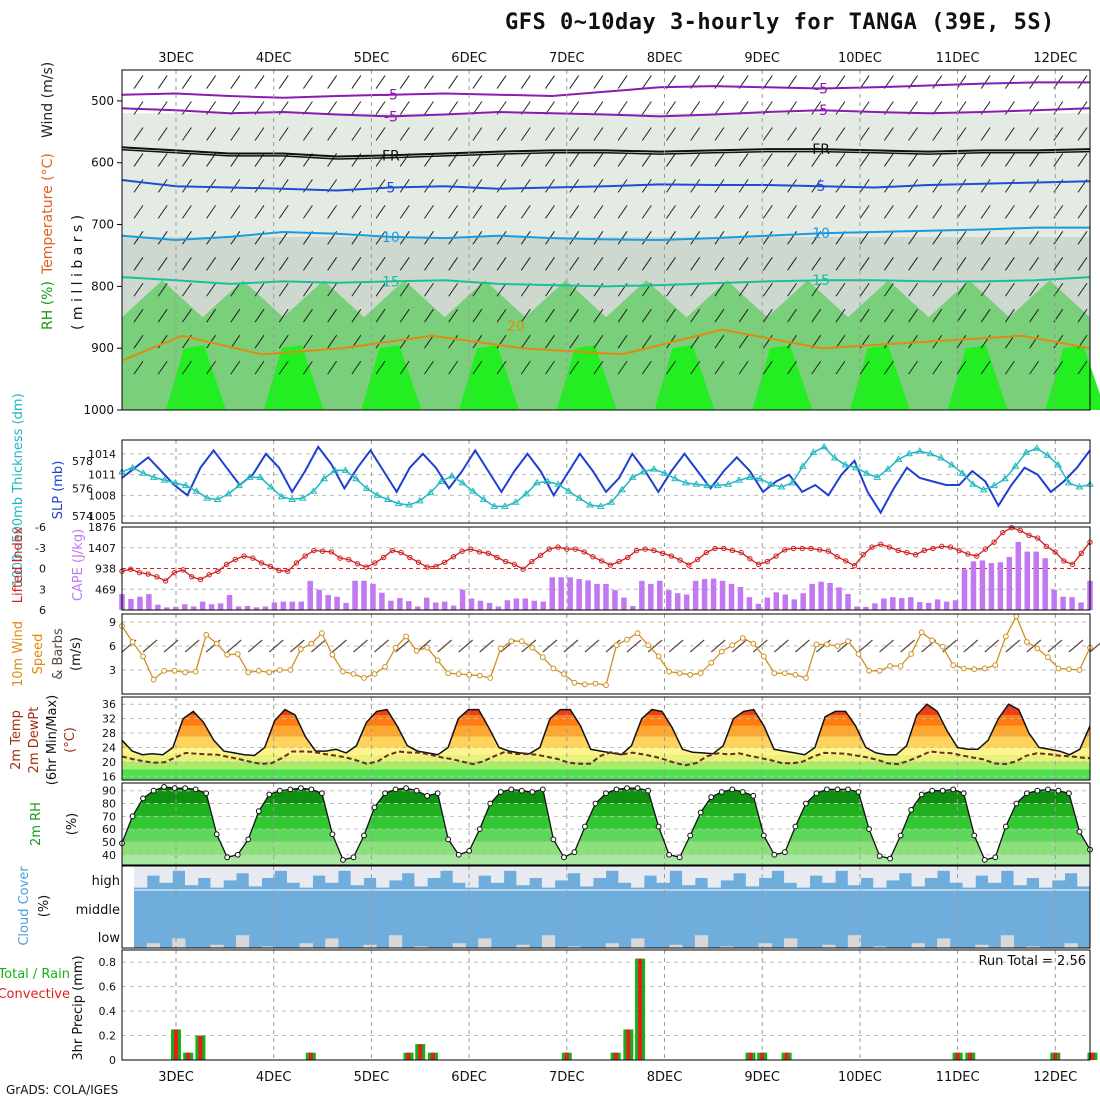 Image resolution: width=1100 pixels, height=1104 pixels. What do you see at coordinates (102, 475) in the screenshot?
I see `slp-tick-label: 1011` at bounding box center [102, 475].